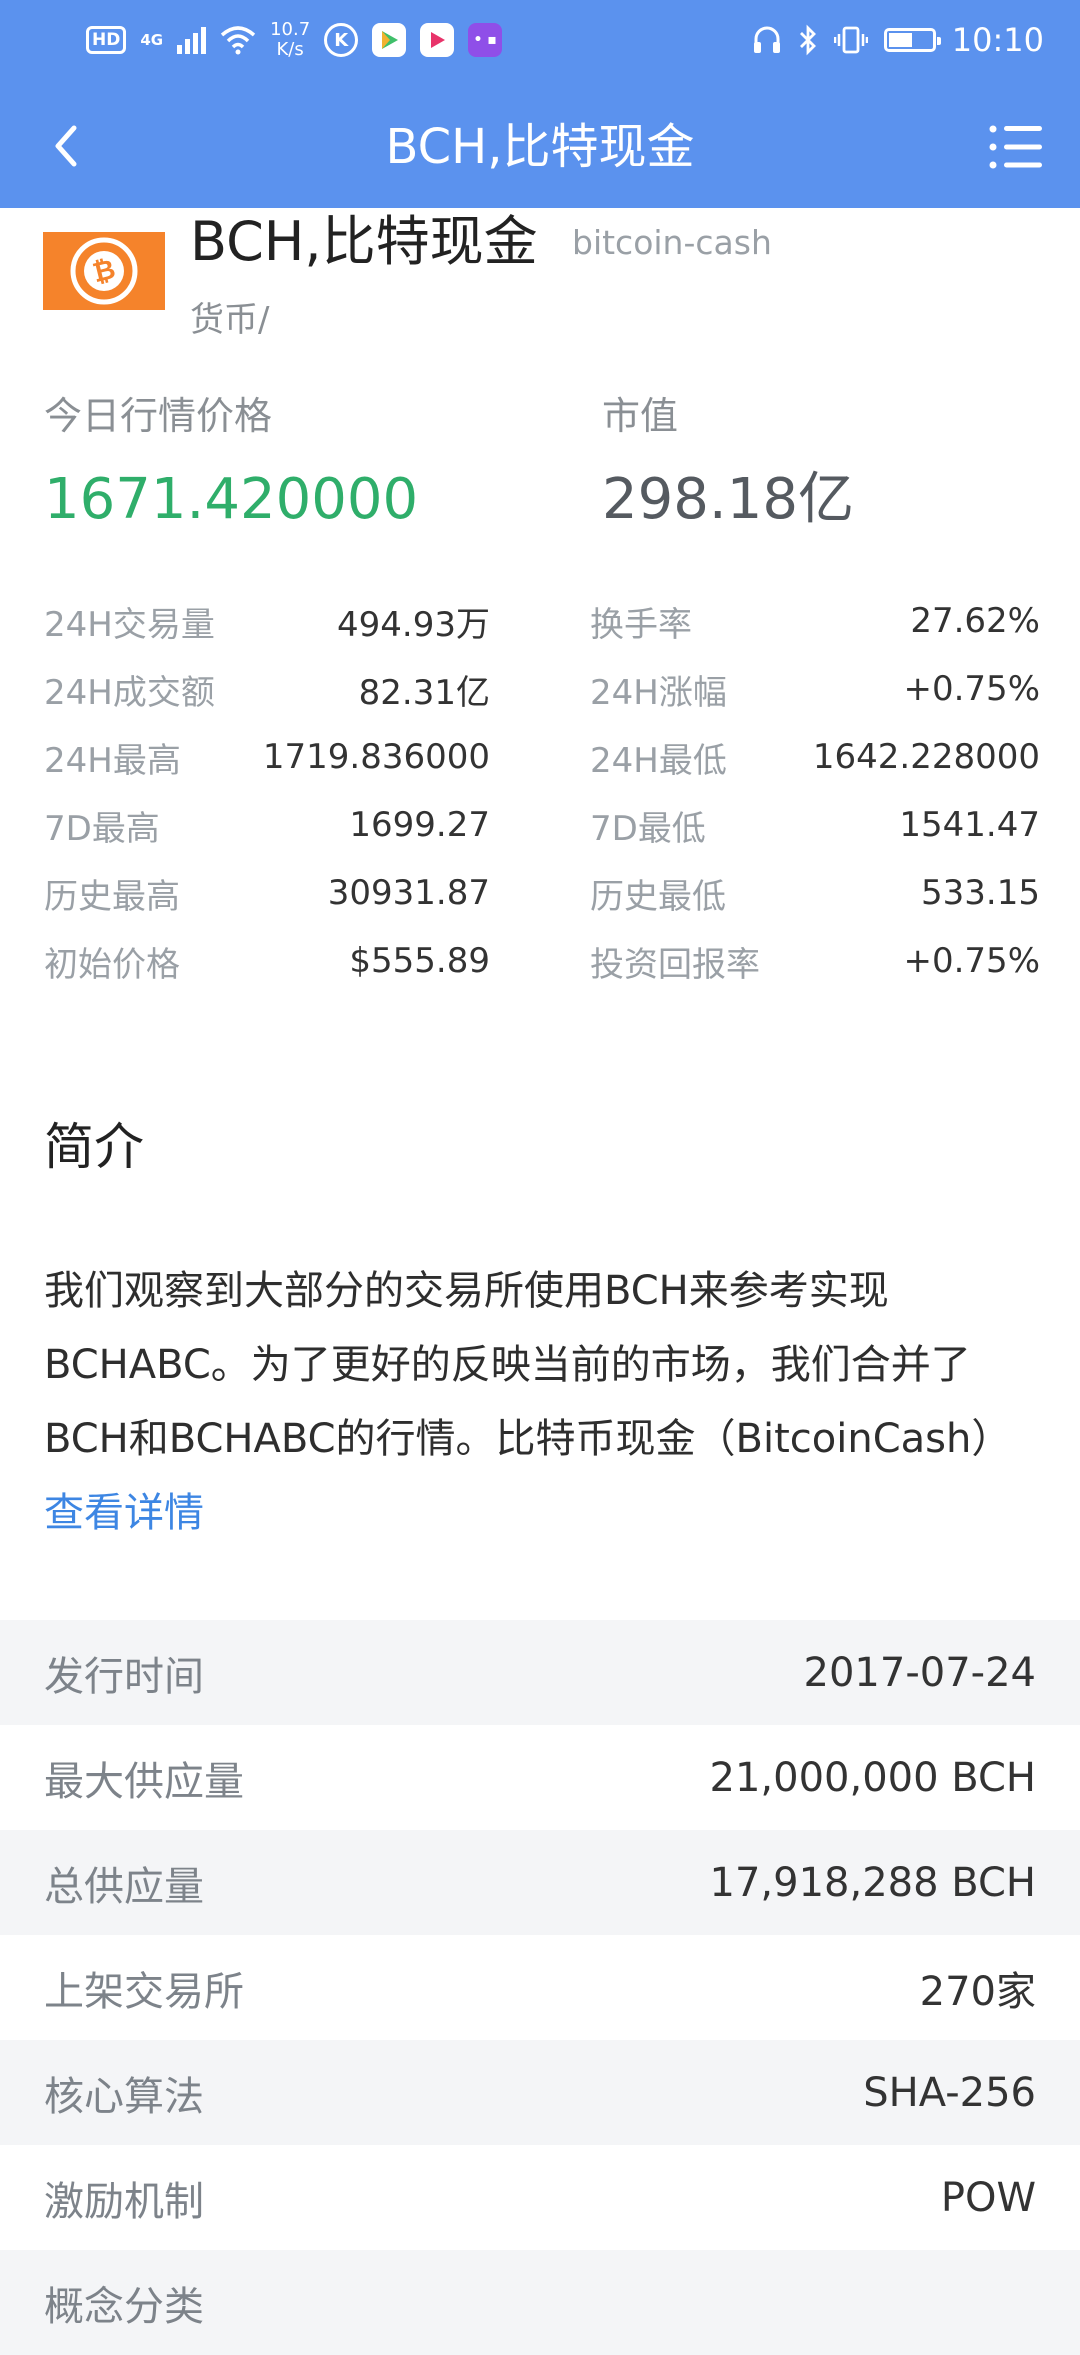 The height and width of the screenshot is (2355, 1080). I want to click on app-header: HD 4G 10.7 K/s K • ▪, so click(540, 104).